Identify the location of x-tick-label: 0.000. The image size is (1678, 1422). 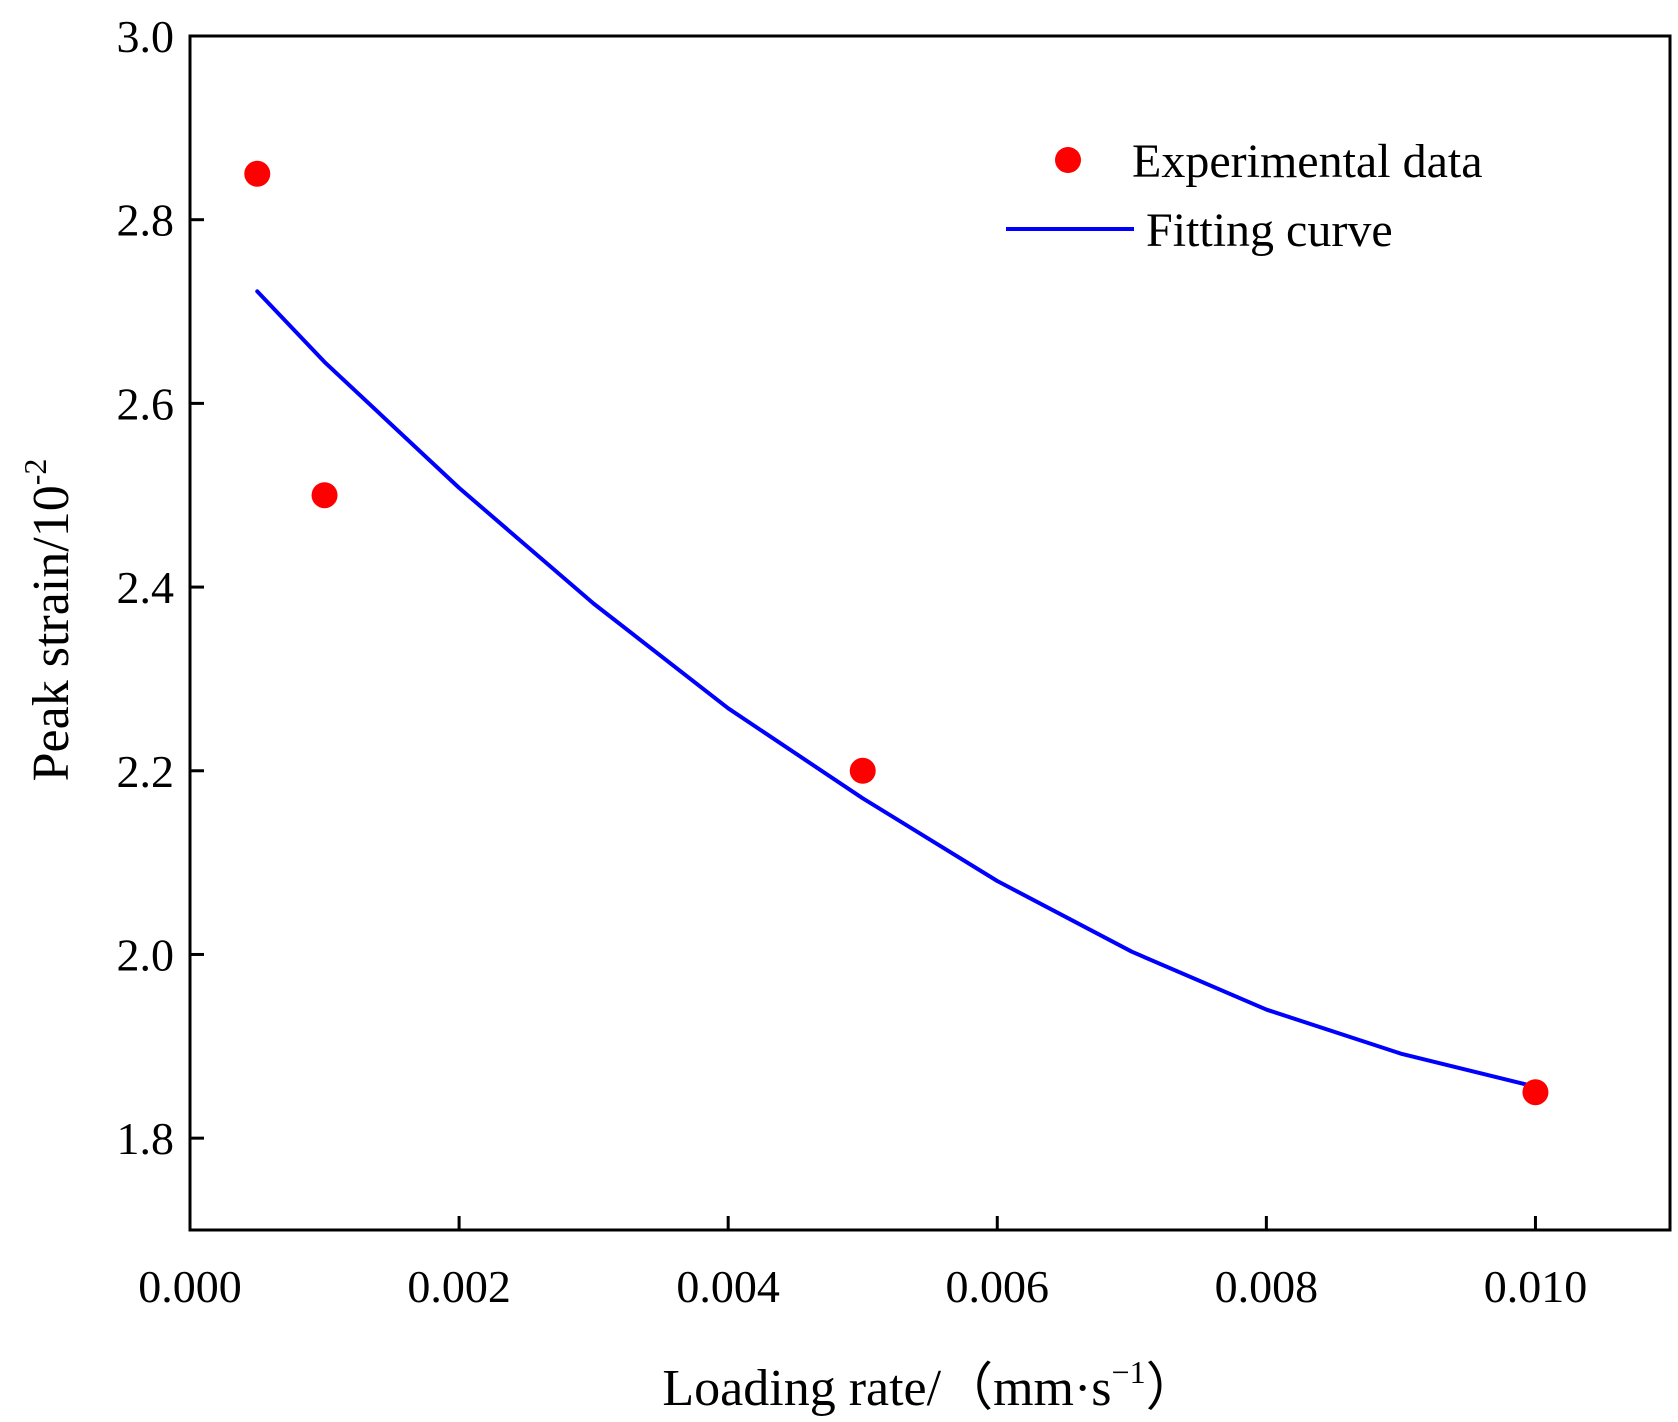
(190, 1286).